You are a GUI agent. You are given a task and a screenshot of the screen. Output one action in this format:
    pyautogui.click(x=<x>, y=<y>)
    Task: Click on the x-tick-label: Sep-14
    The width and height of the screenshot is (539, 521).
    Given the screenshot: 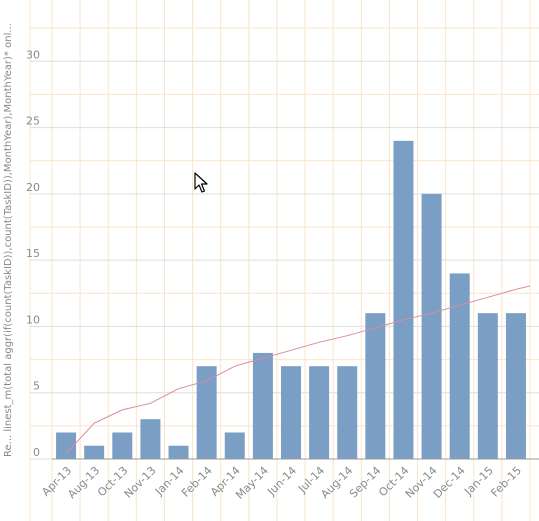 What is the action you would take?
    pyautogui.click(x=365, y=482)
    